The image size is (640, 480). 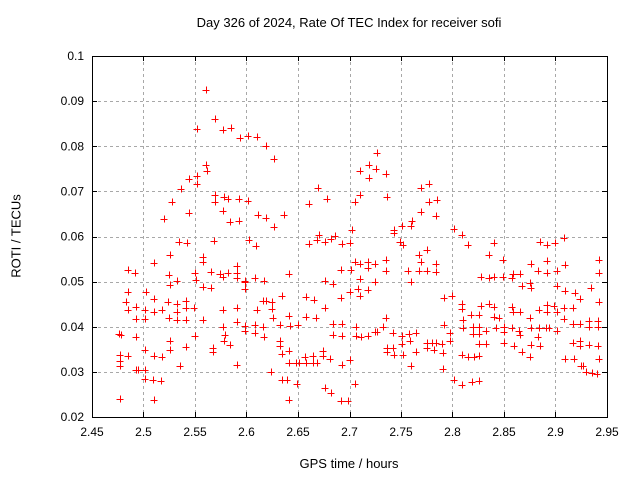 I want to click on x-tick-label: 2.55, so click(x=195, y=432).